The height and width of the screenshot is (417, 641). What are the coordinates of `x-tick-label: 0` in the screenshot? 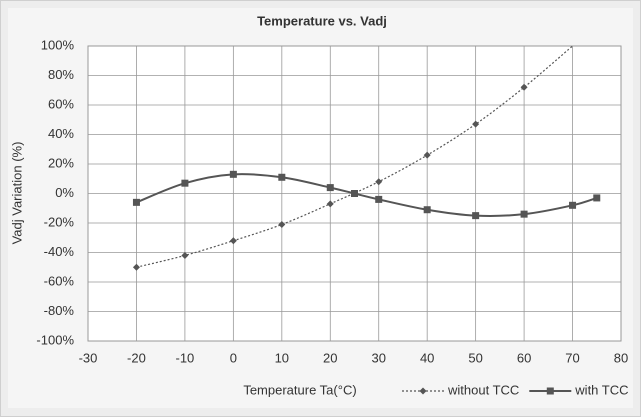 It's located at (233, 357).